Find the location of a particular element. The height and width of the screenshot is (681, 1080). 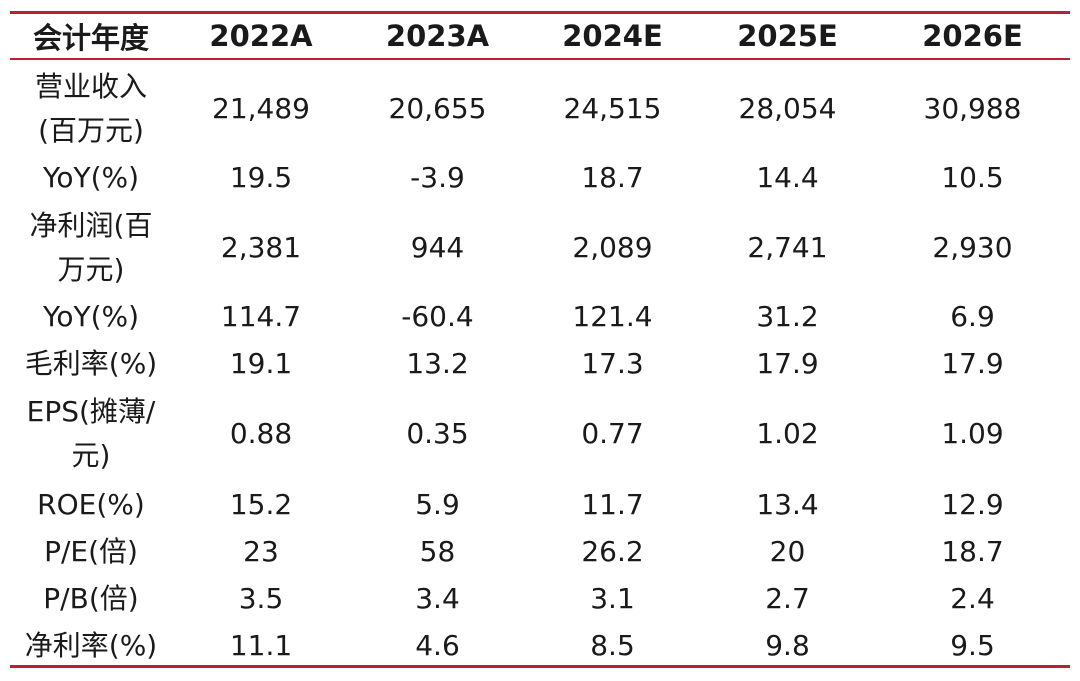

table-cell: 1.09 is located at coordinates (972, 433).